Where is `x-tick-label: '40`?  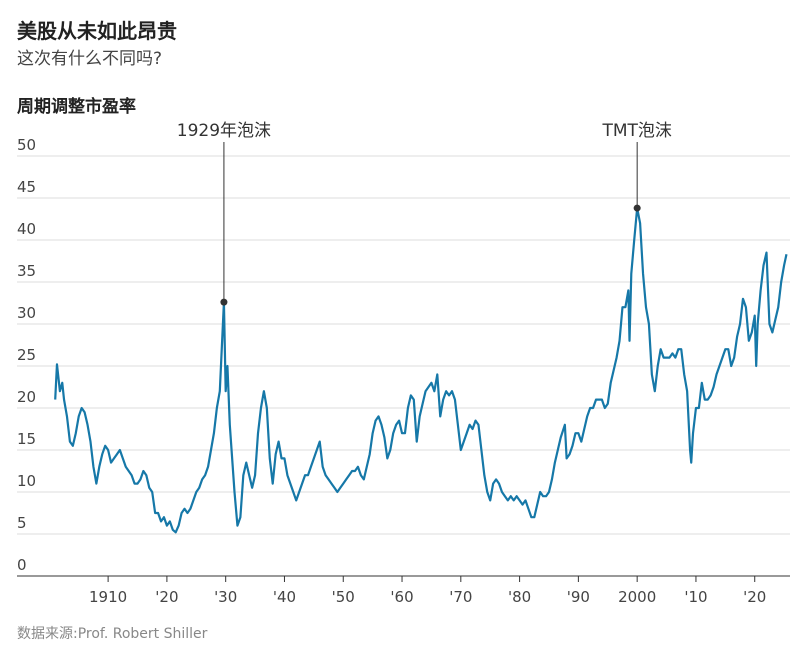
x-tick-label: '40 is located at coordinates (284, 597).